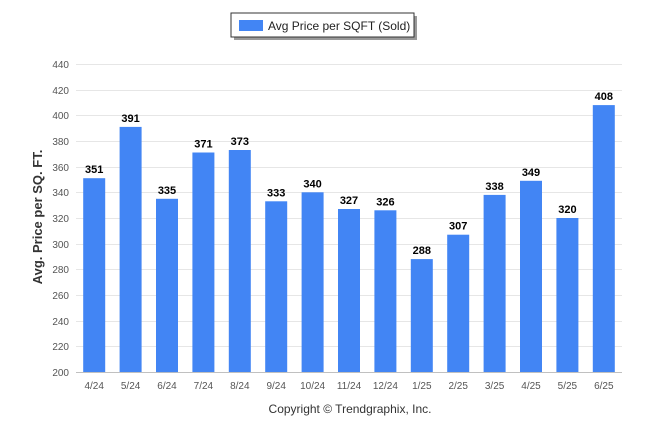  What do you see at coordinates (94, 170) in the screenshot?
I see `data-label: 351` at bounding box center [94, 170].